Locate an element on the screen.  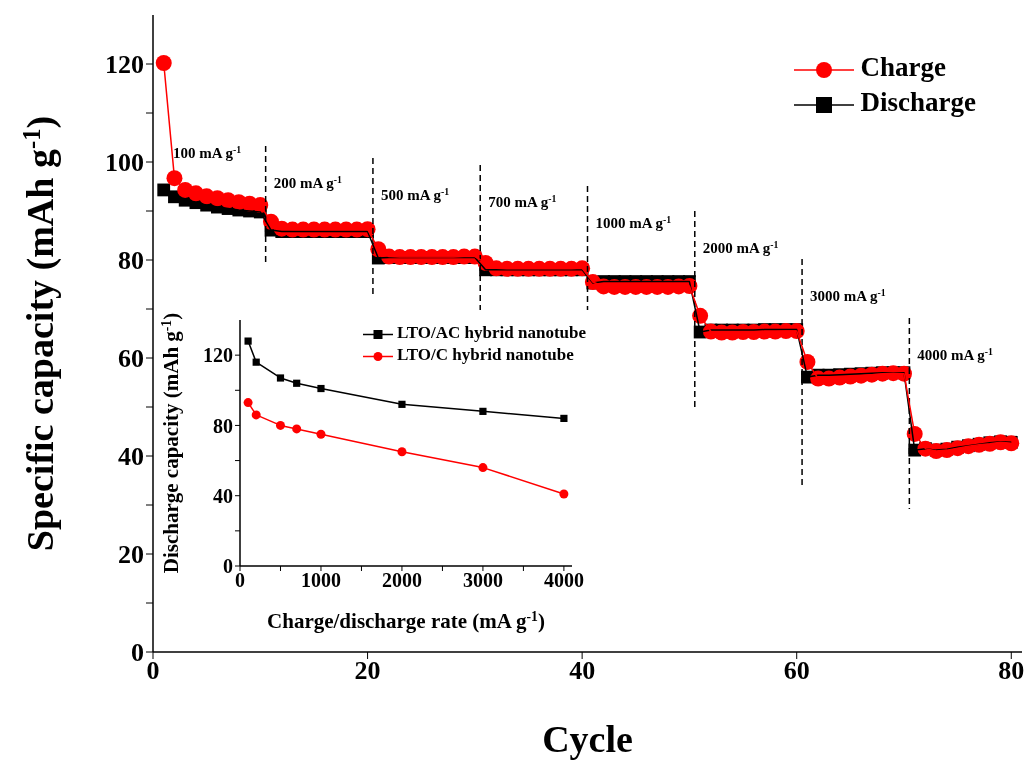
x-tick-label: 2000 is located at coordinates (401, 580).